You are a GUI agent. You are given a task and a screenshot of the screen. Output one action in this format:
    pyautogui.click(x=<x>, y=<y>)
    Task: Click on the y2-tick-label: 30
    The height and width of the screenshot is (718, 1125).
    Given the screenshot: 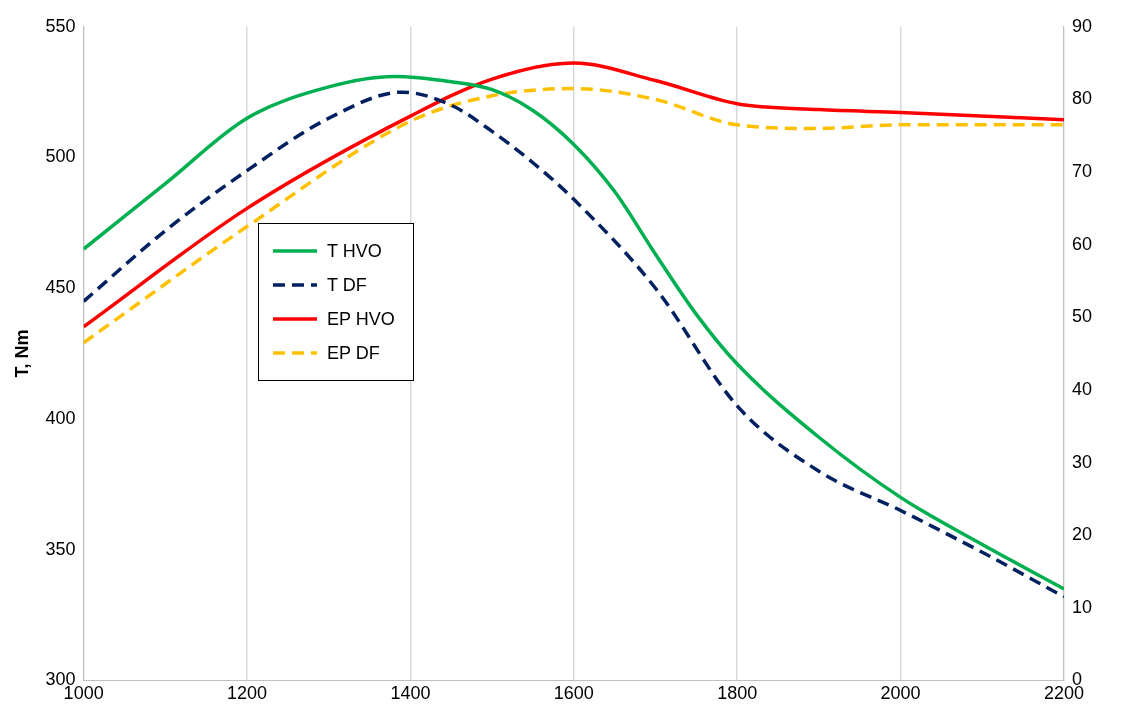 What is the action you would take?
    pyautogui.click(x=1082, y=461)
    